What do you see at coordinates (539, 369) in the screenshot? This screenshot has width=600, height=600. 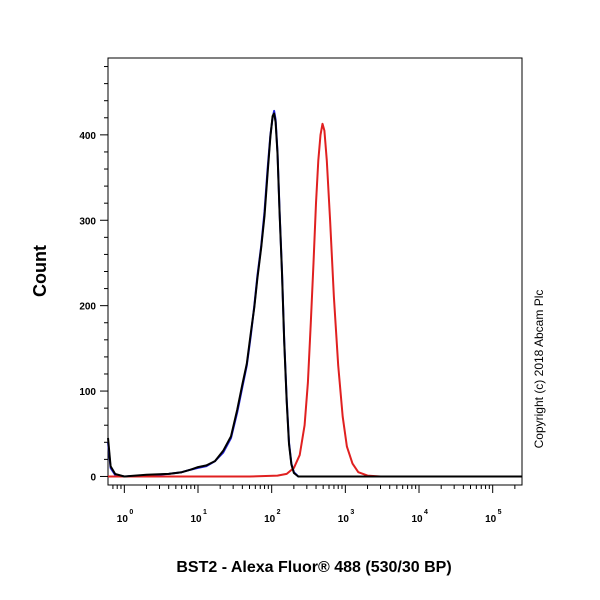 I see `copyright-text: Copyright (c) 2018 Abcam Plc` at bounding box center [539, 369].